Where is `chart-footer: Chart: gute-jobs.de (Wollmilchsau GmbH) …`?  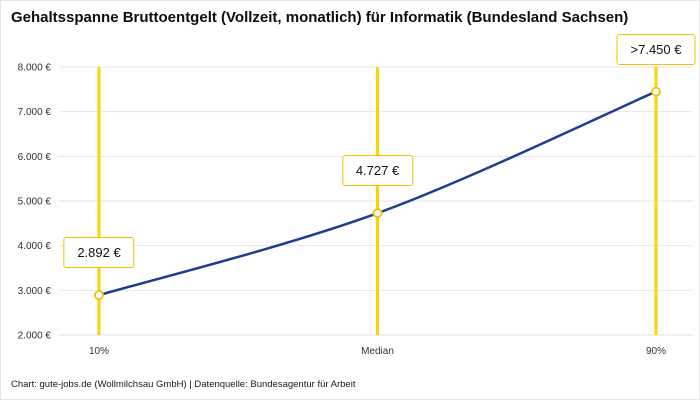 chart-footer: Chart: gute-jobs.de (Wollmilchsau GmbH) … is located at coordinates (183, 384).